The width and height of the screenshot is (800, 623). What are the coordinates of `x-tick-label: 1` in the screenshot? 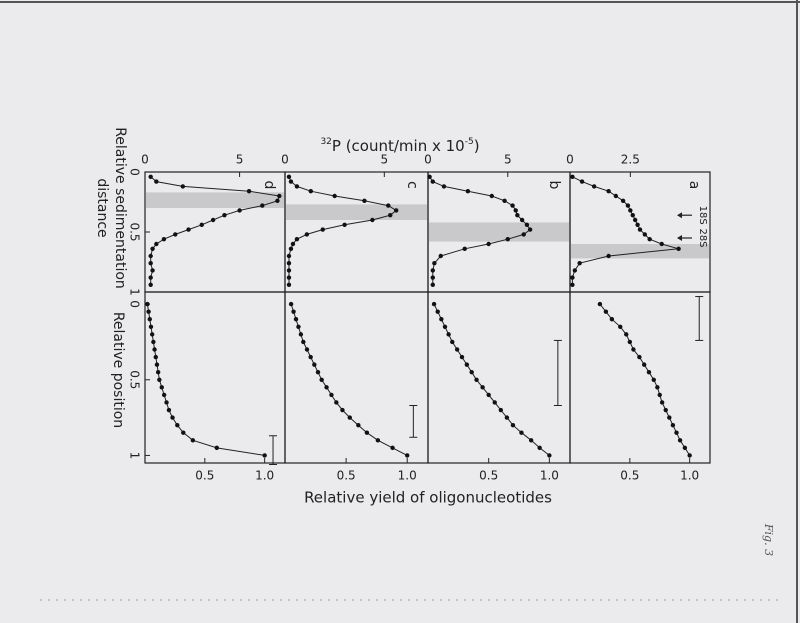 It's located at (135, 292).